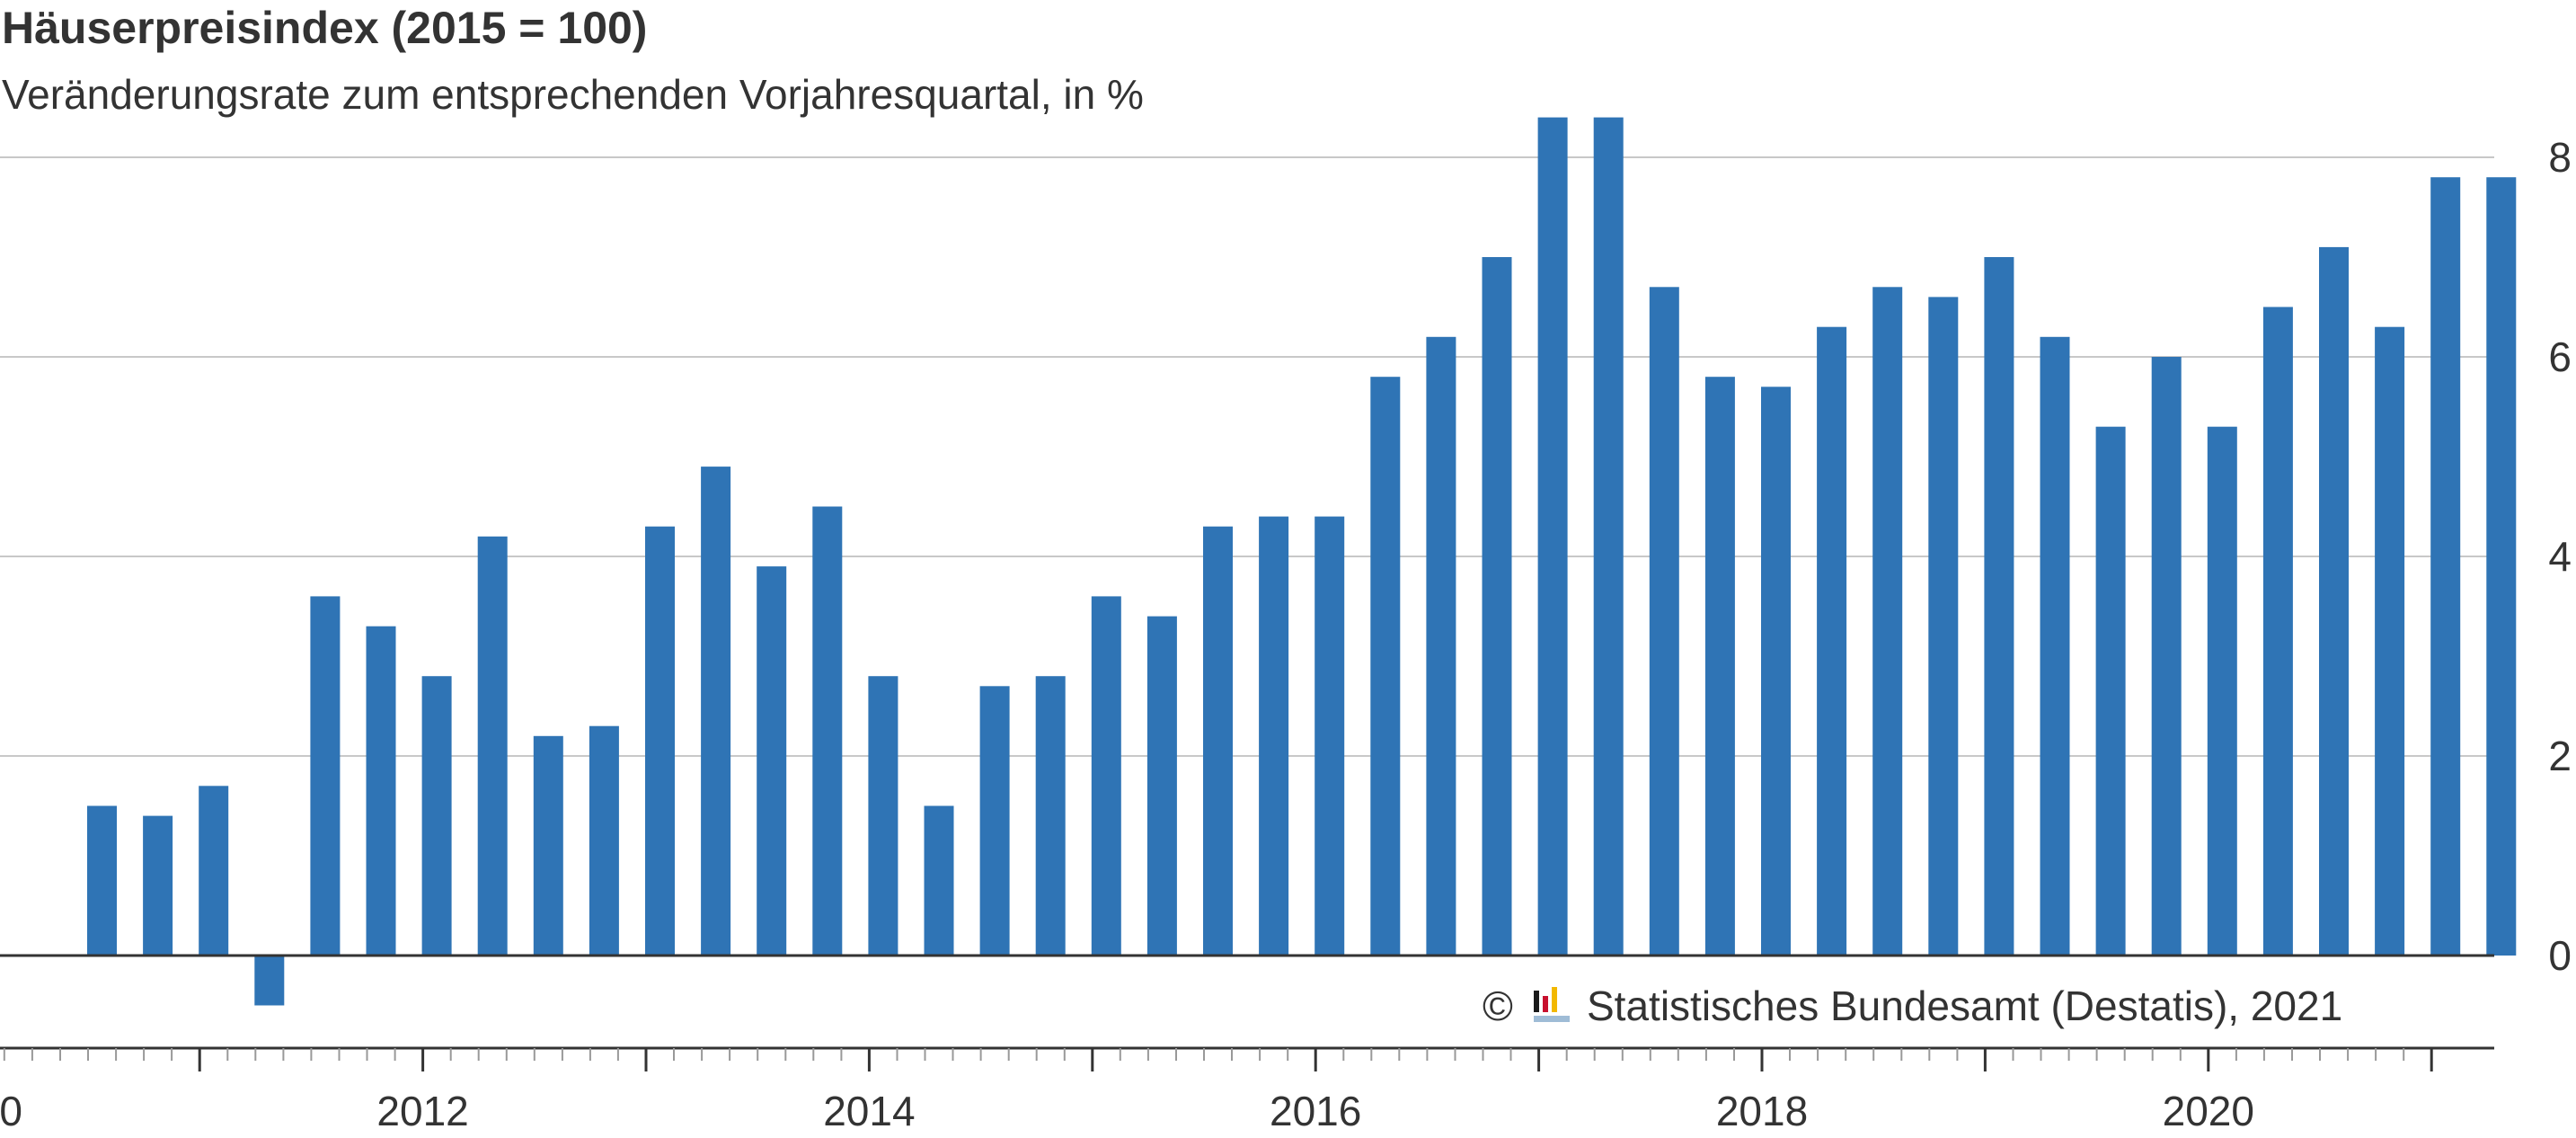 Image resolution: width=2576 pixels, height=1138 pixels. I want to click on source-text: Statistisches Bundesamt (Destatis), 2021, so click(1964, 1006).